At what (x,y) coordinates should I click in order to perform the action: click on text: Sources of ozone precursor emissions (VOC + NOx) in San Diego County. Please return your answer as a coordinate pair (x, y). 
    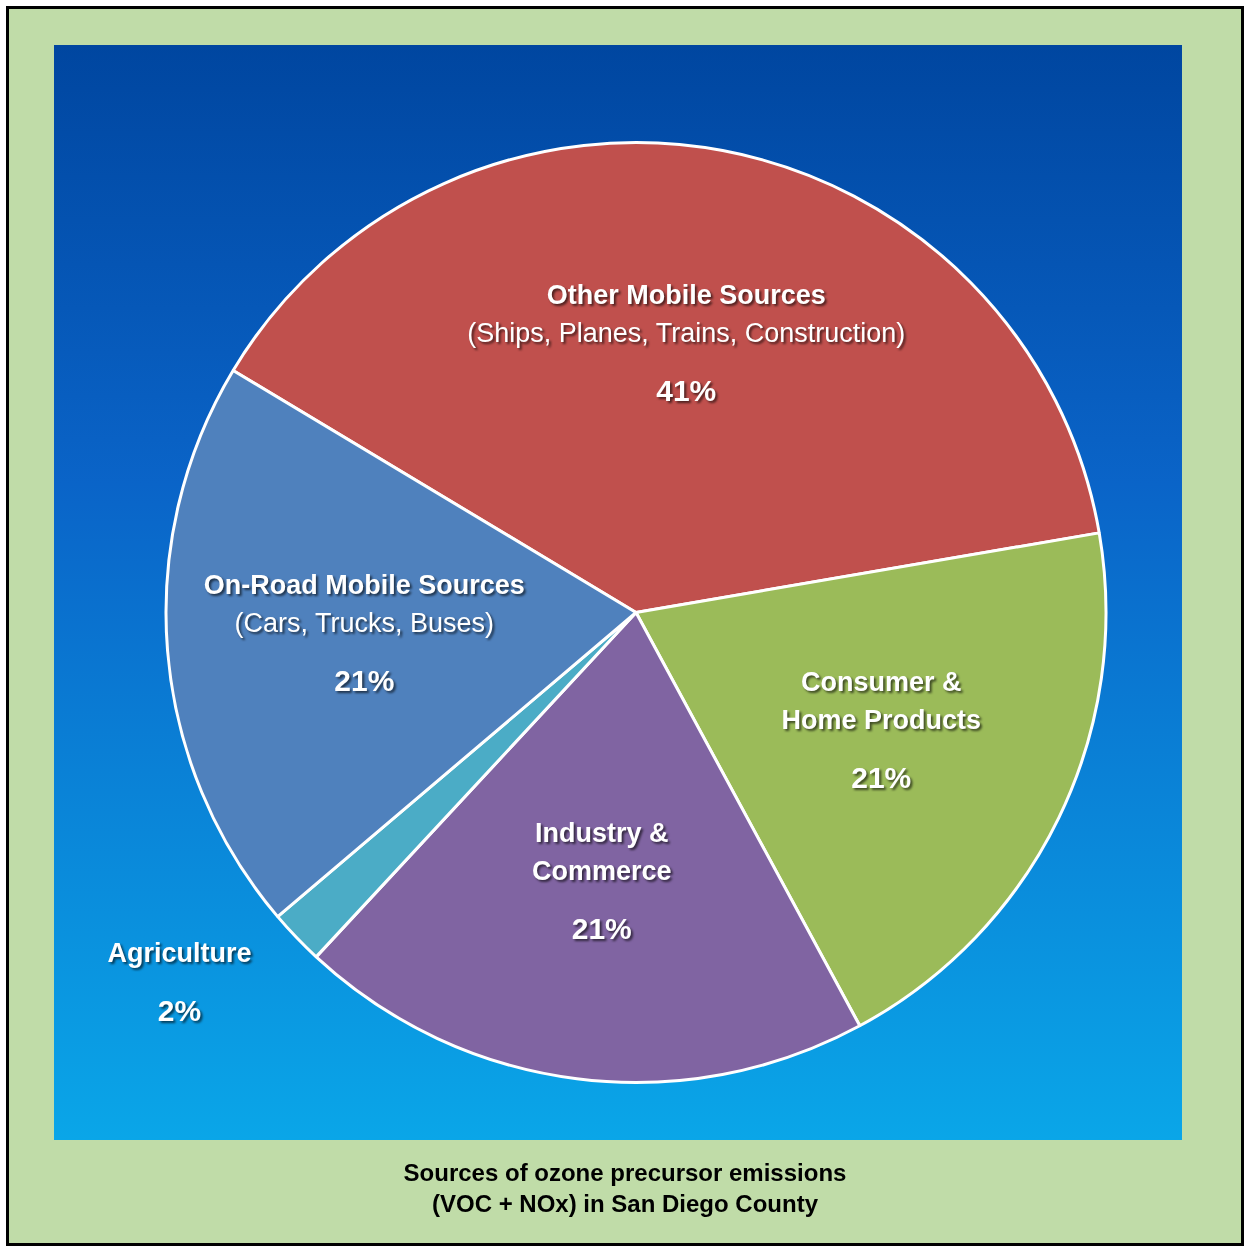
    Looking at the image, I should click on (625, 1188).